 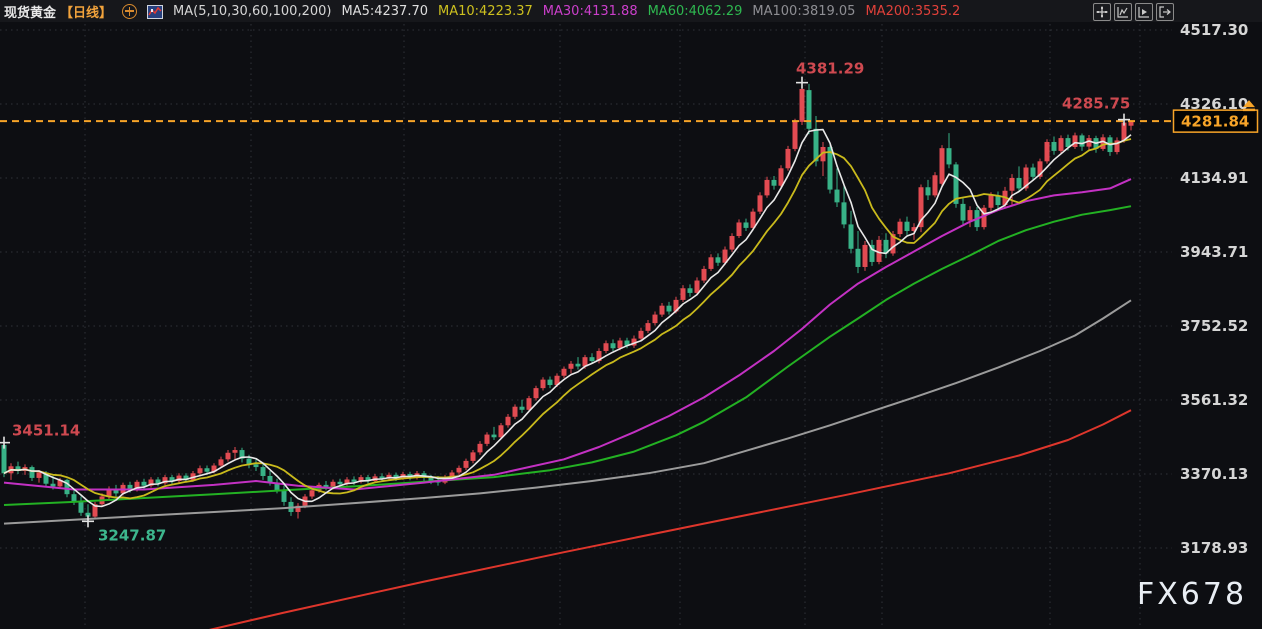 What do you see at coordinates (1102, 12) in the screenshot?
I see `crosshair-tool-icon` at bounding box center [1102, 12].